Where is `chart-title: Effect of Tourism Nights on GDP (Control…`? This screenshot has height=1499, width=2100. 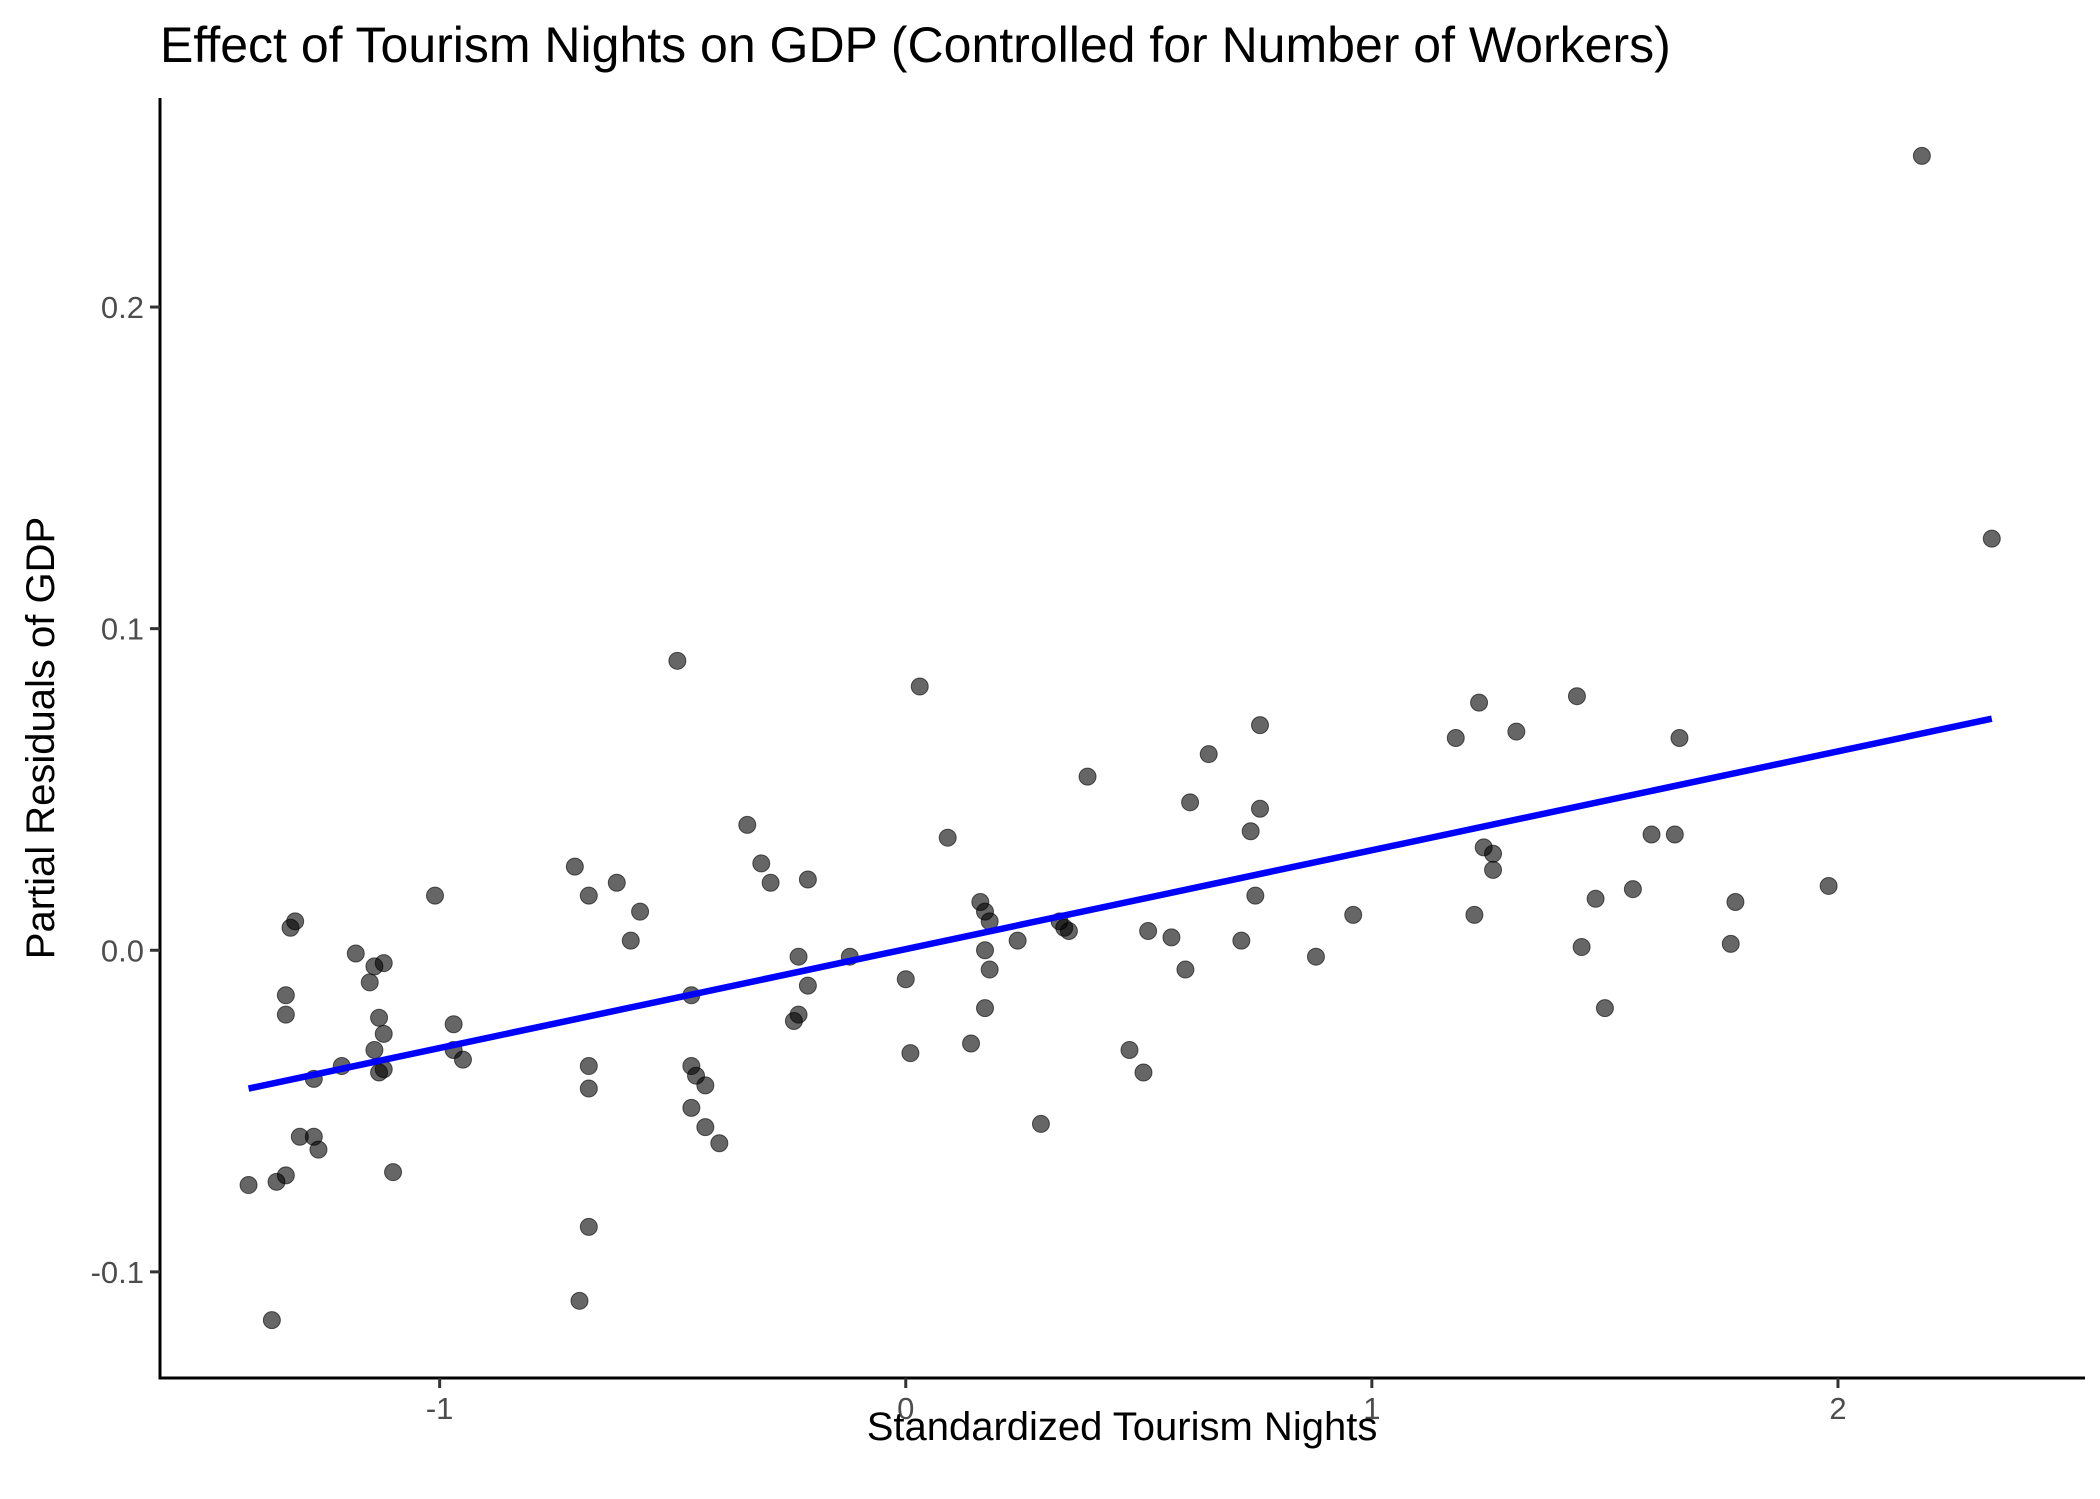 chart-title: Effect of Tourism Nights on GDP (Control… is located at coordinates (915, 45).